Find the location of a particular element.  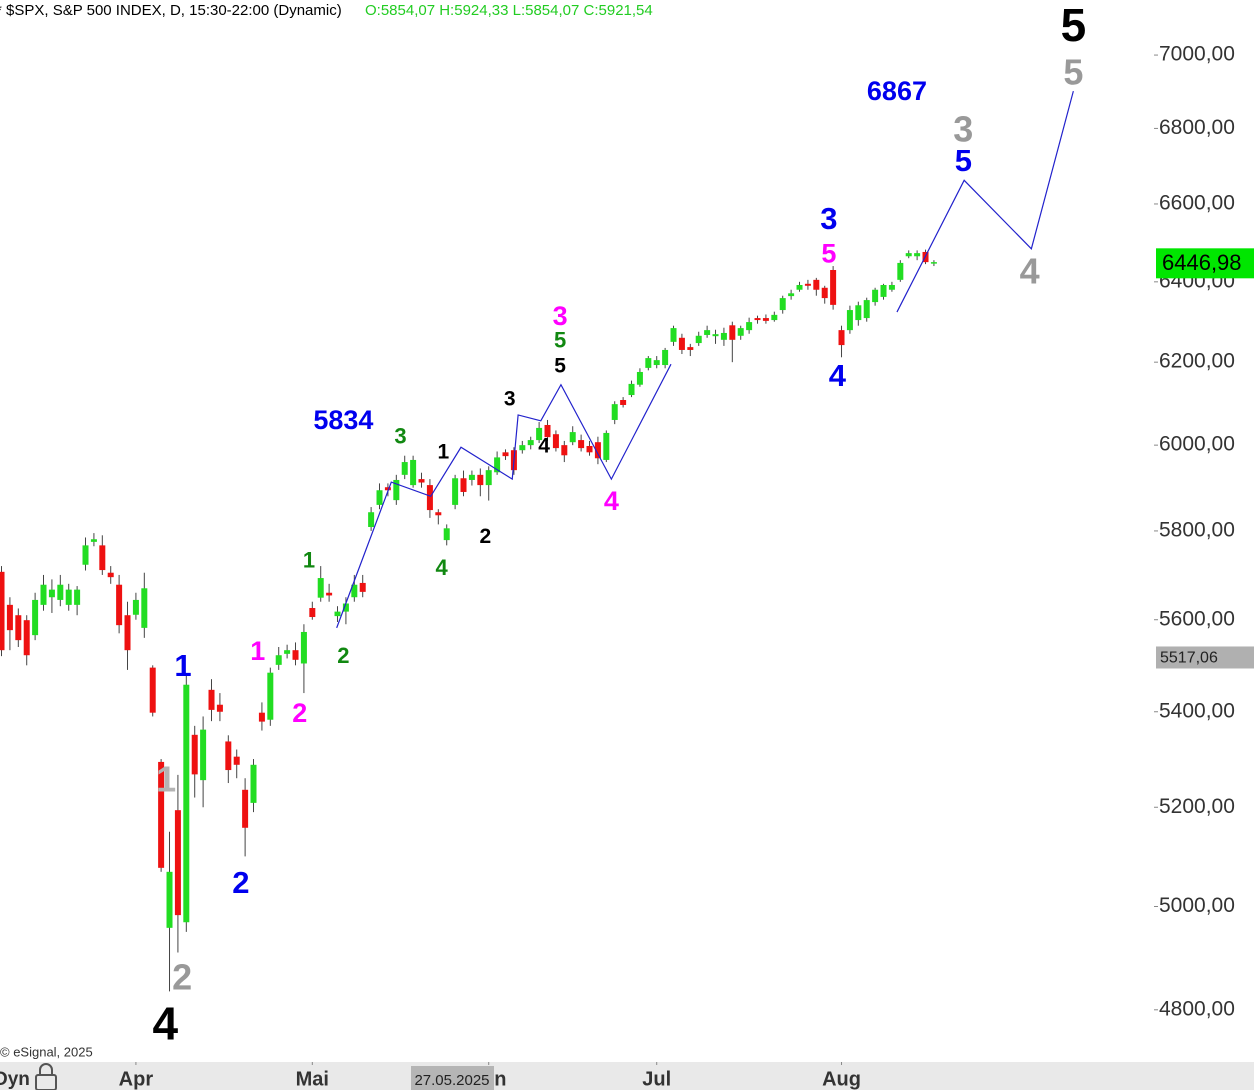

y-tick-label: 5200,00 is located at coordinates (1197, 806).